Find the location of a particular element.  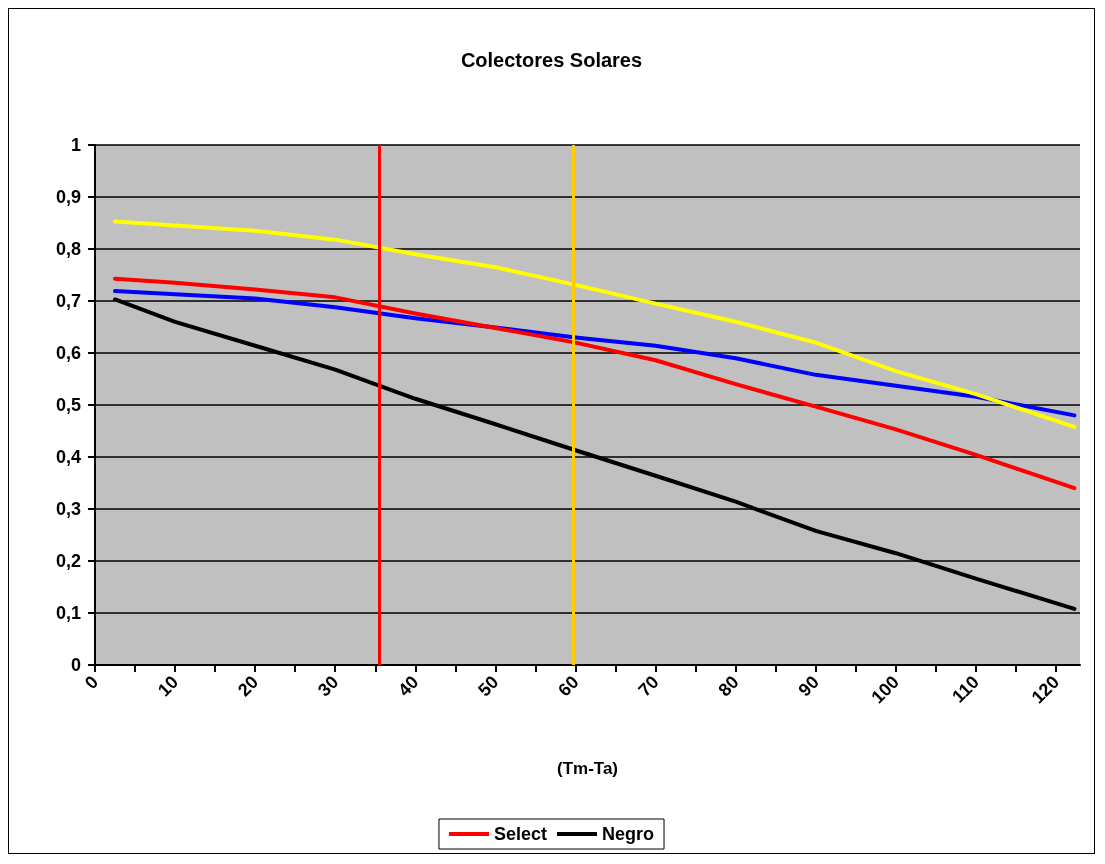

x-tick-label: 80 is located at coordinates (728, 686).